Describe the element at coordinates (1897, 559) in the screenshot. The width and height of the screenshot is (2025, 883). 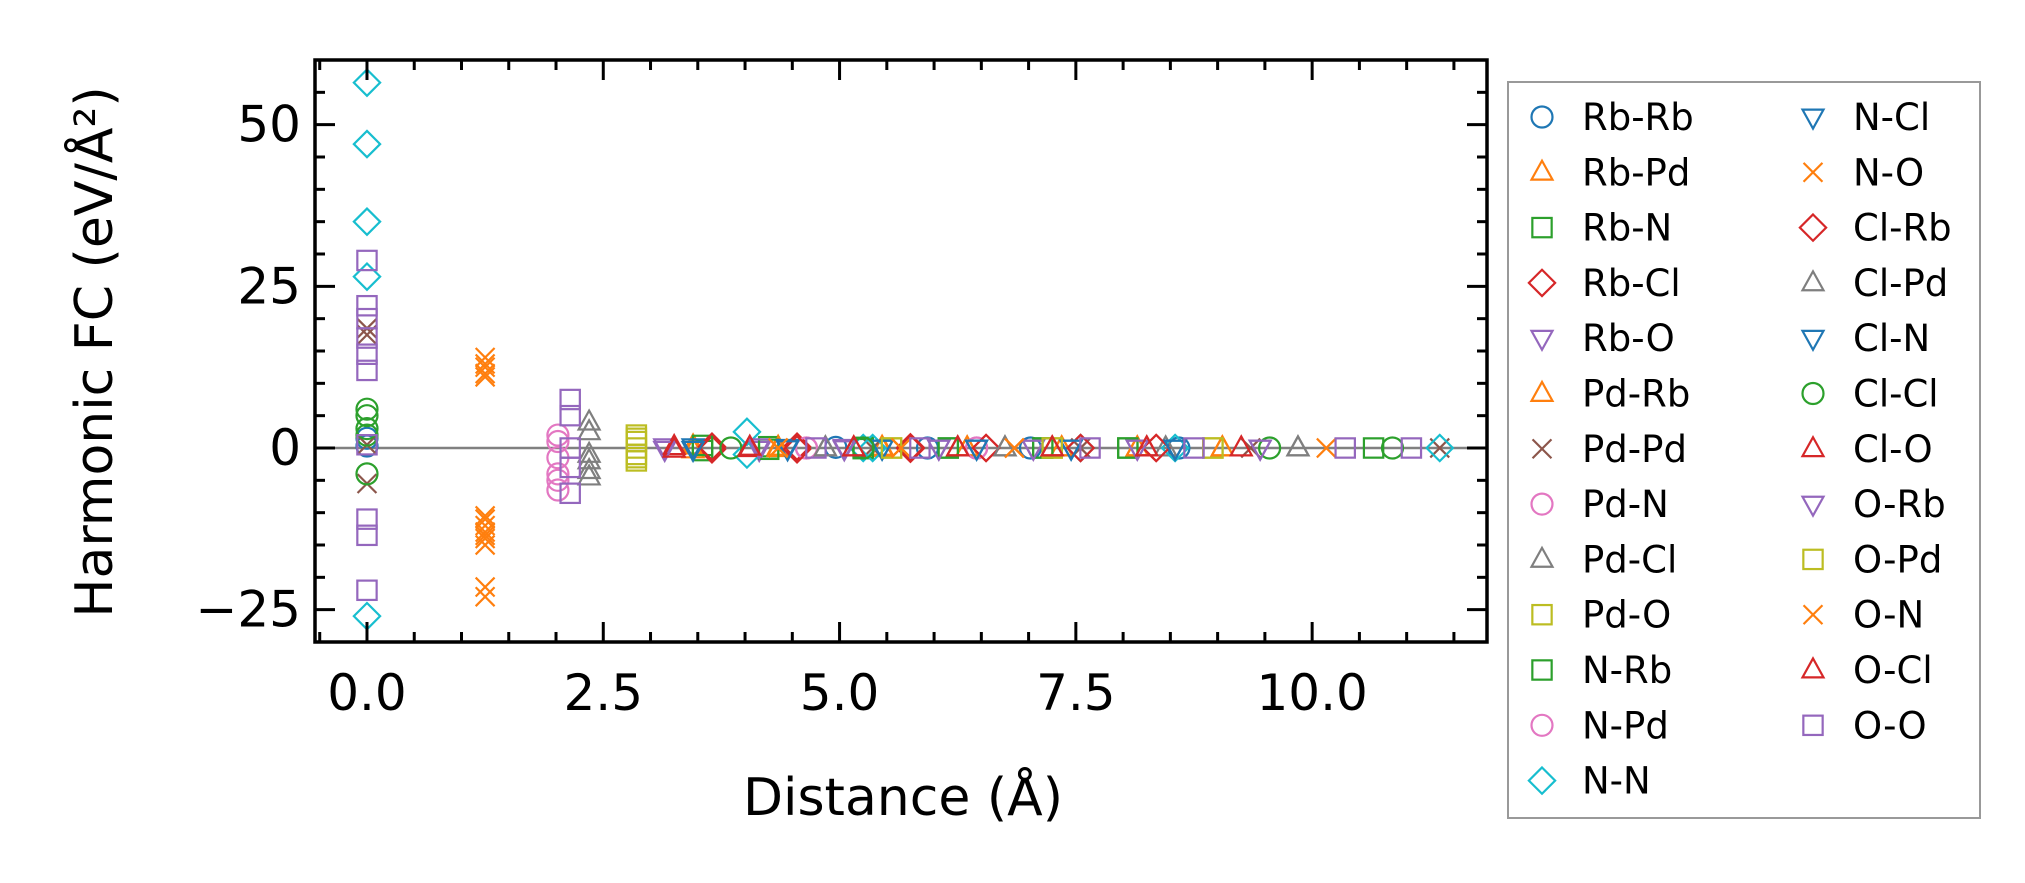
I see `legend-label: O-Pd` at that location.